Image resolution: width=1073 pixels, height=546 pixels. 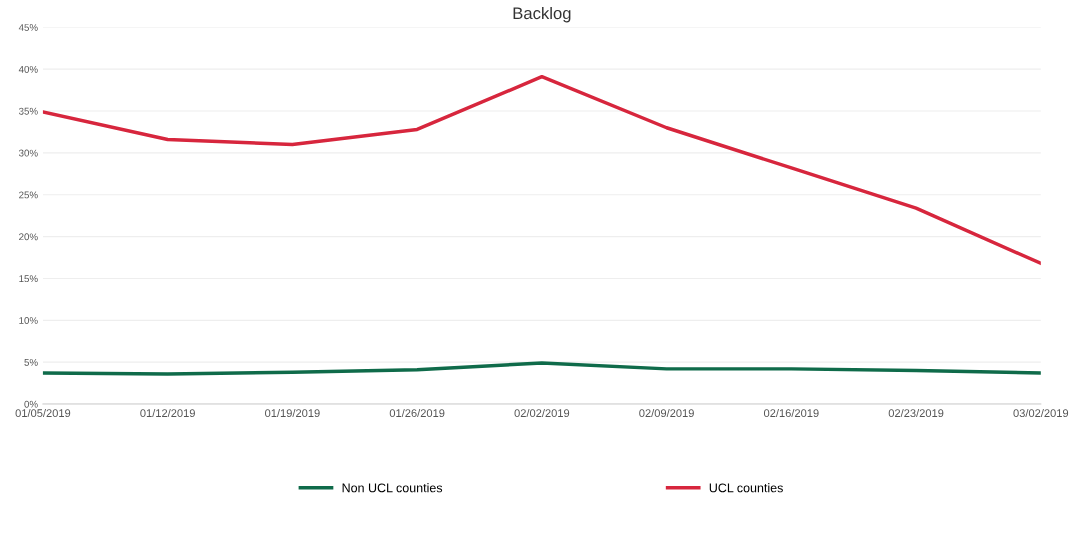 What do you see at coordinates (292, 413) in the screenshot?
I see `x-tick-label: 01/19/2019` at bounding box center [292, 413].